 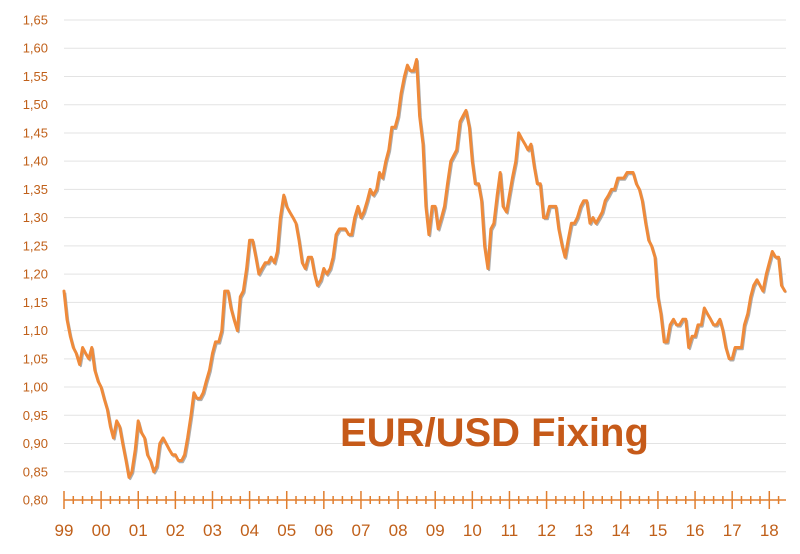 What do you see at coordinates (769, 530) in the screenshot?
I see `x-tick-label: 18` at bounding box center [769, 530].